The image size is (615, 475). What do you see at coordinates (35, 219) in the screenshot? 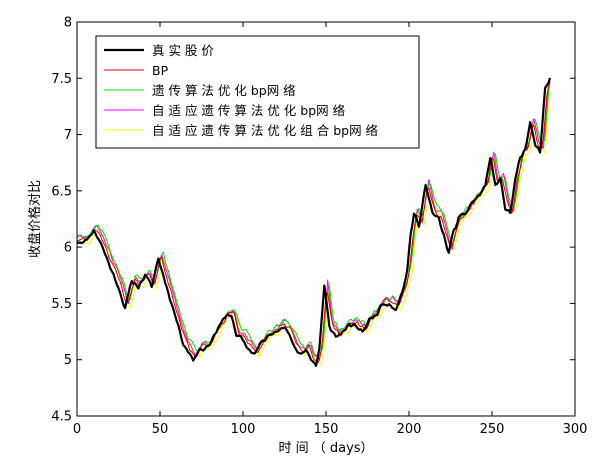
I see `y-axis-title: 收盘价格对比` at bounding box center [35, 219].